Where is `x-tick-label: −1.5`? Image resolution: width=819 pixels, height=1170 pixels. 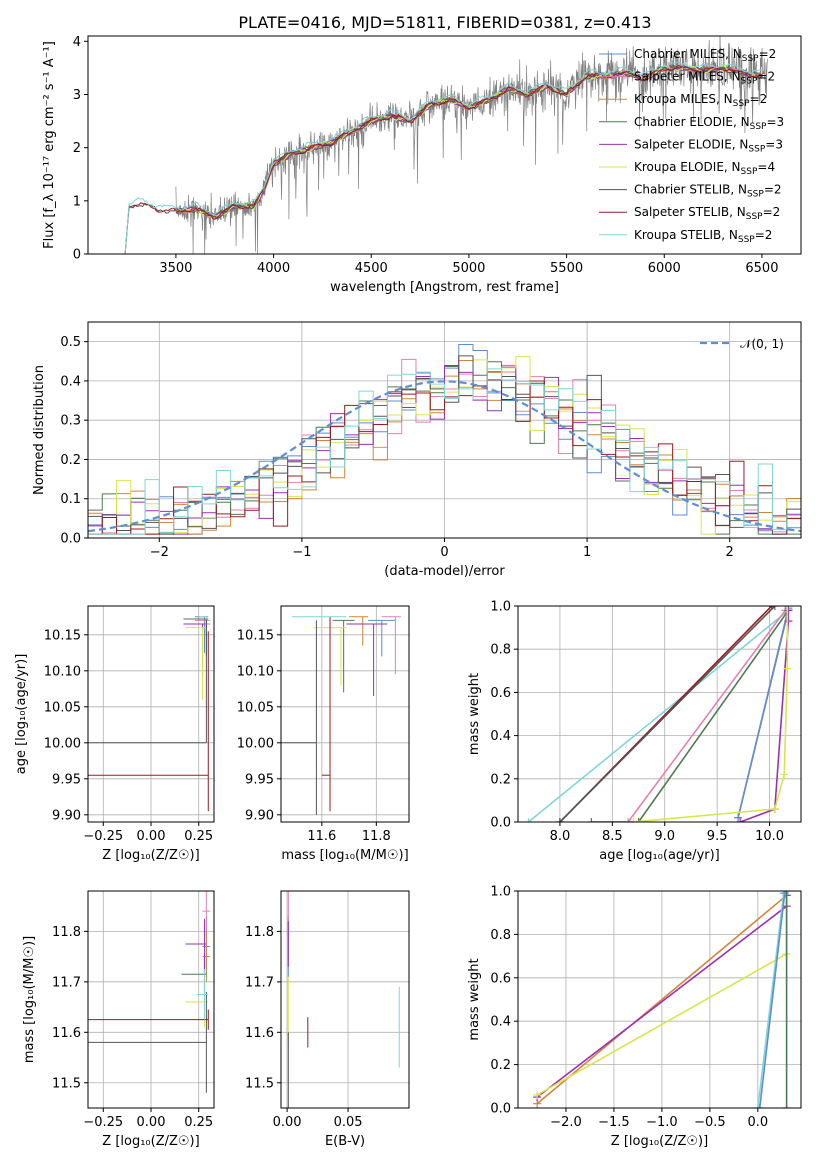 x-tick-label: −1.5 is located at coordinates (614, 1122).